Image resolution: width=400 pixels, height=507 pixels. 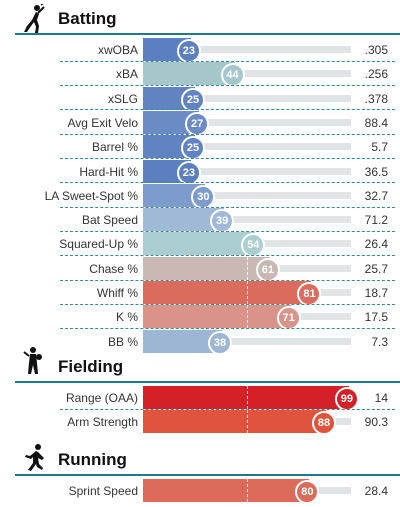 I want to click on metric-row: Arm Strength 88 90.3, so click(x=200, y=423).